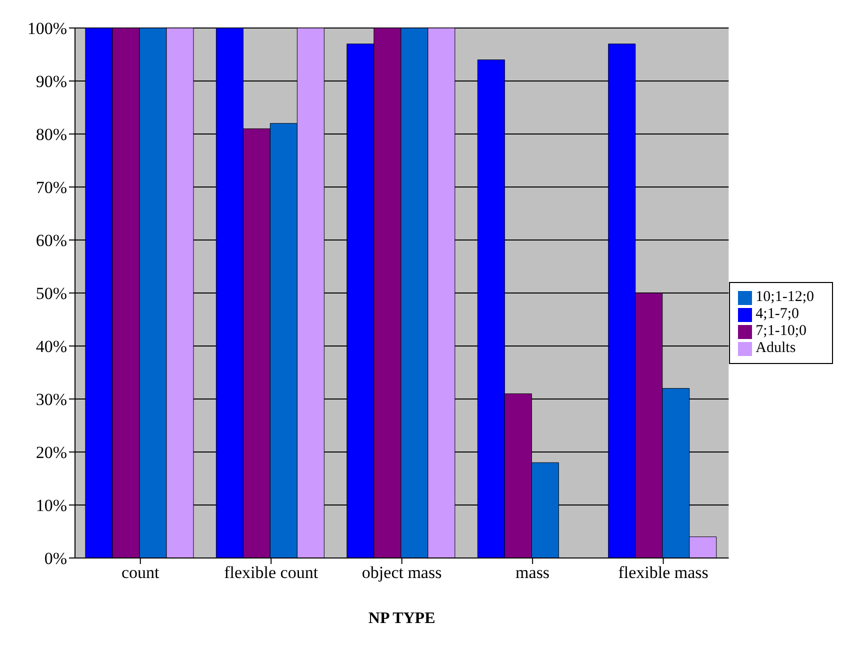 The width and height of the screenshot is (851, 653). Describe the element at coordinates (777, 314) in the screenshot. I see `legend-label: 4;1-7;0` at that location.